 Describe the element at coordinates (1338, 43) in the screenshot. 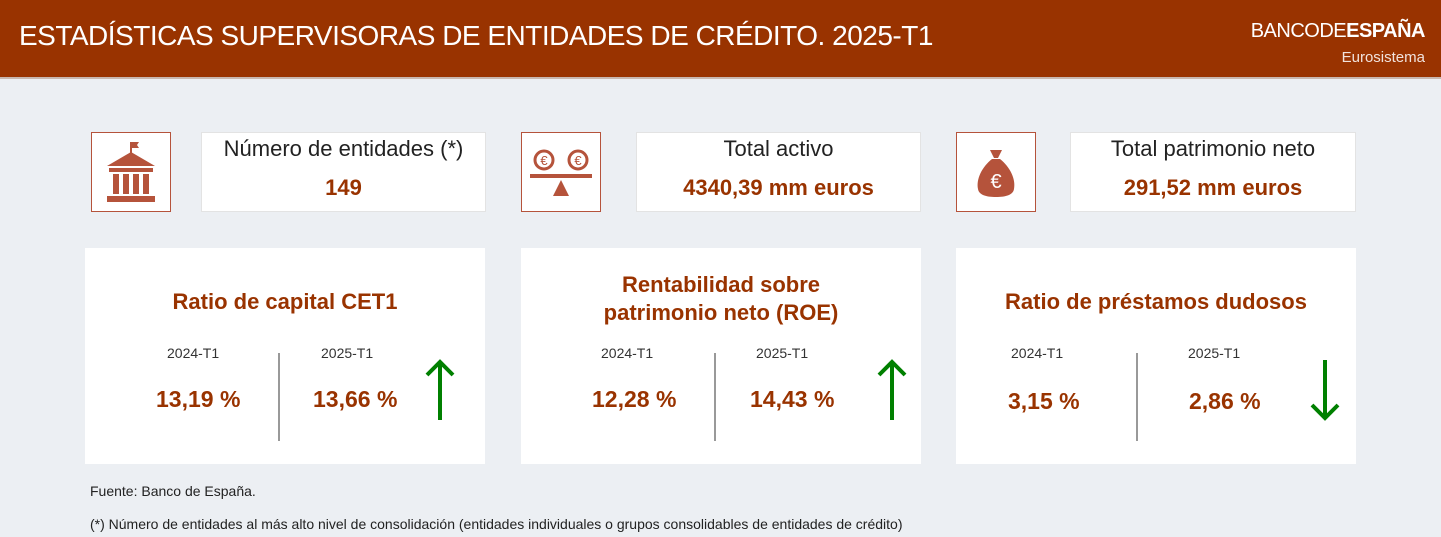

I see `banco-de-espana-logo: BANCODEESPAÑA Eurosistema` at that location.